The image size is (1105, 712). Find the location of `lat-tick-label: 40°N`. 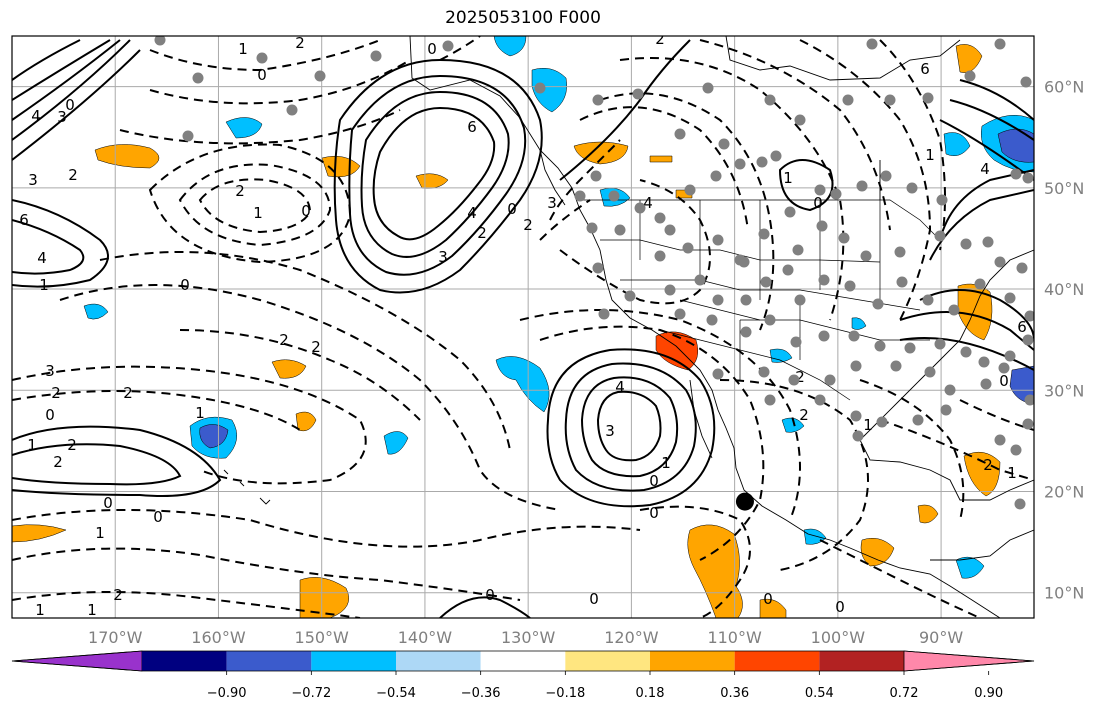

lat-tick-label: 40°N is located at coordinates (1064, 289).